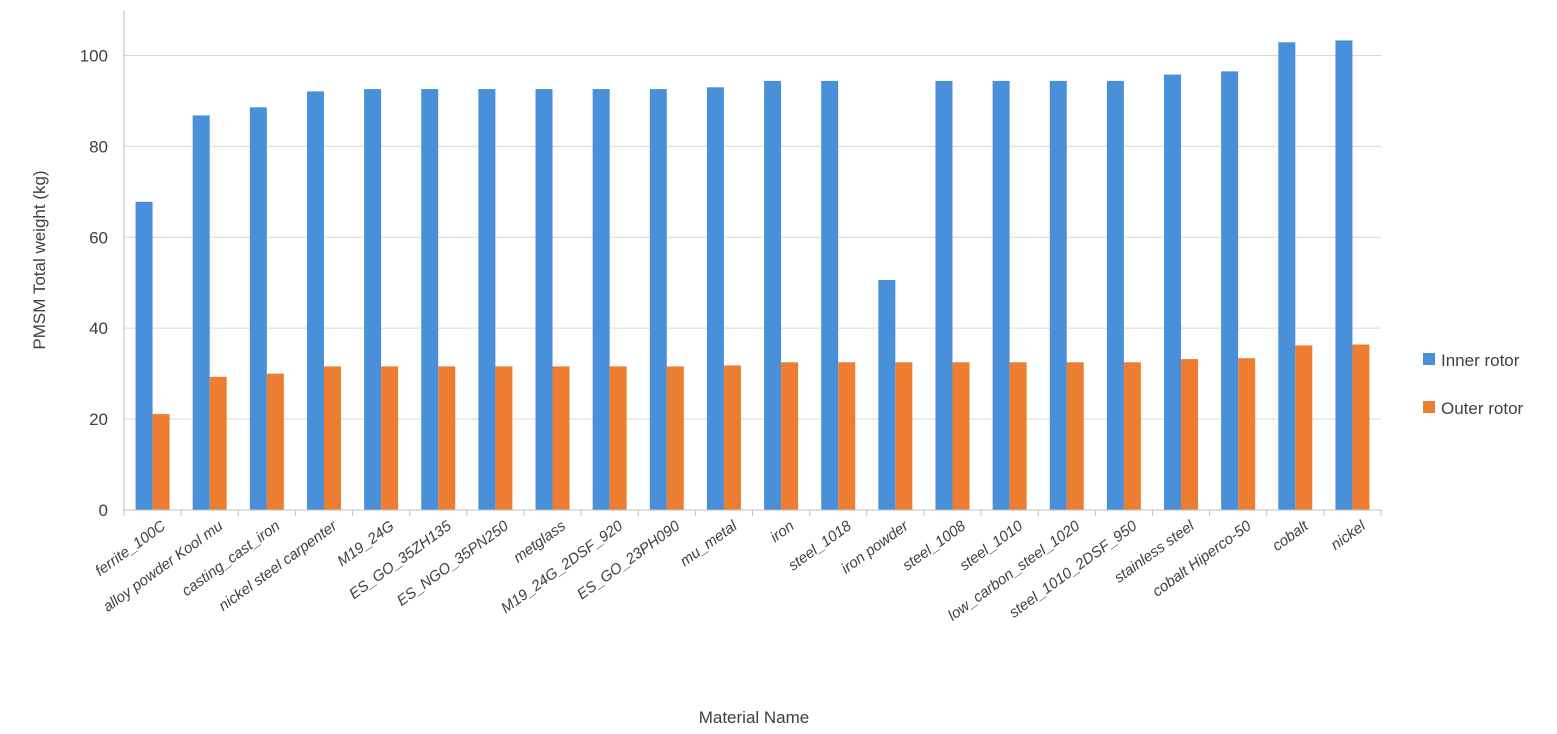  I want to click on y-axis-title: PMSM Total weight (kg), so click(39, 259).